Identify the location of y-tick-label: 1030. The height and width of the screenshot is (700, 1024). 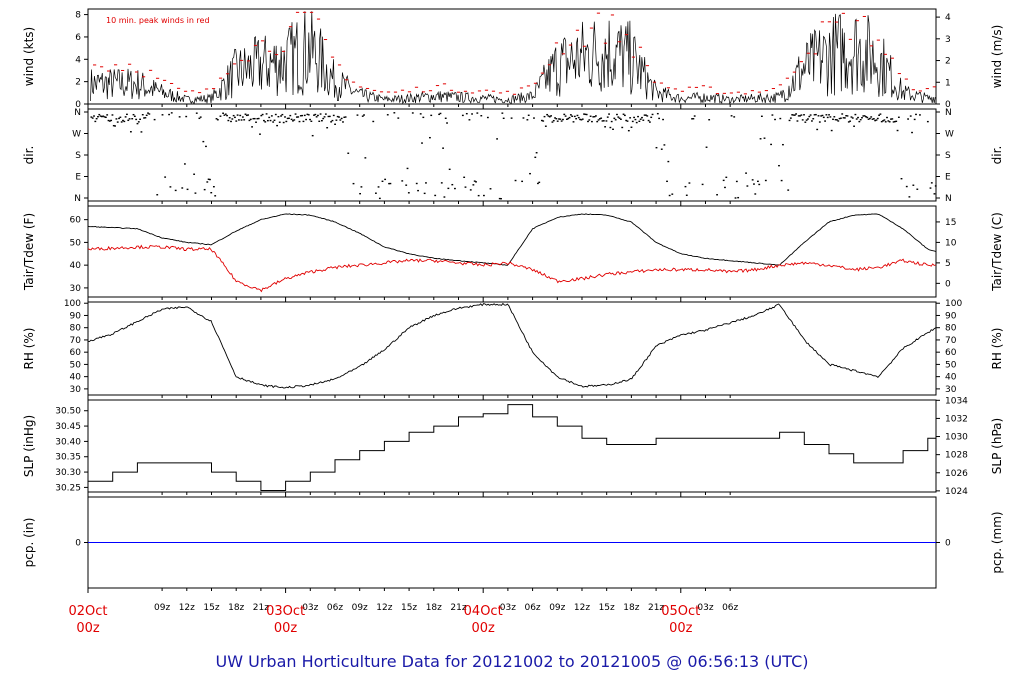
(956, 438).